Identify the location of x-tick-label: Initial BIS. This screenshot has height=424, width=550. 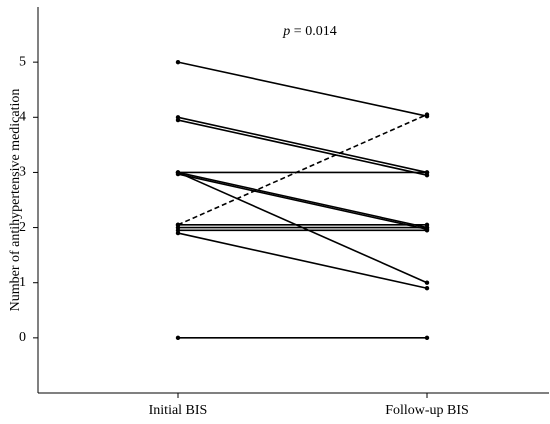
(178, 410).